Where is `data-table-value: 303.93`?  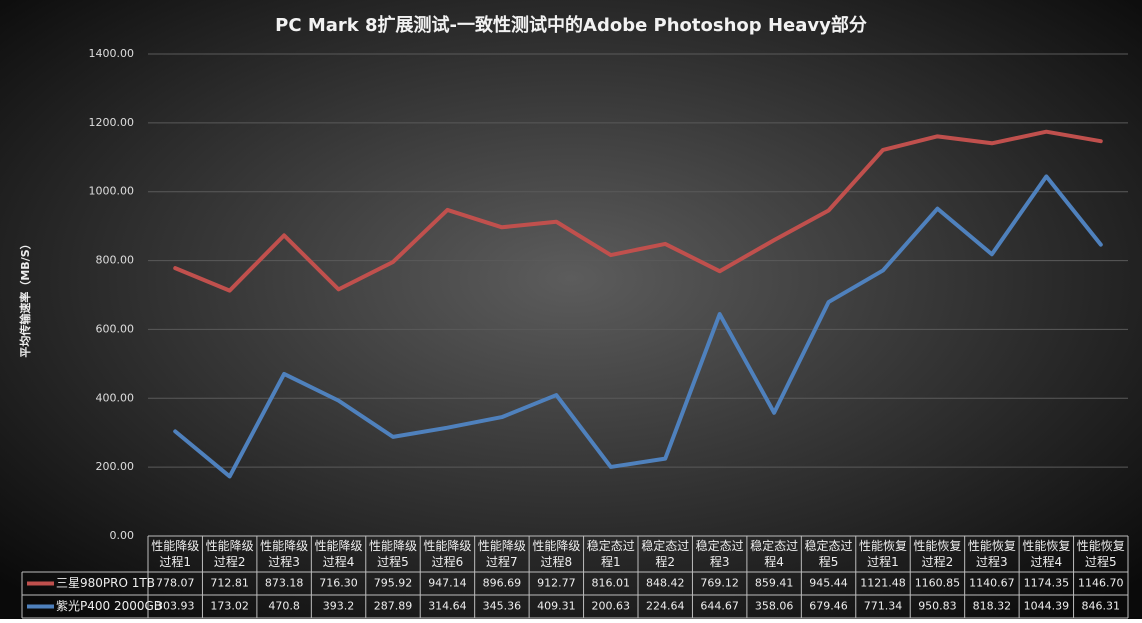
data-table-value: 303.93 is located at coordinates (175, 606).